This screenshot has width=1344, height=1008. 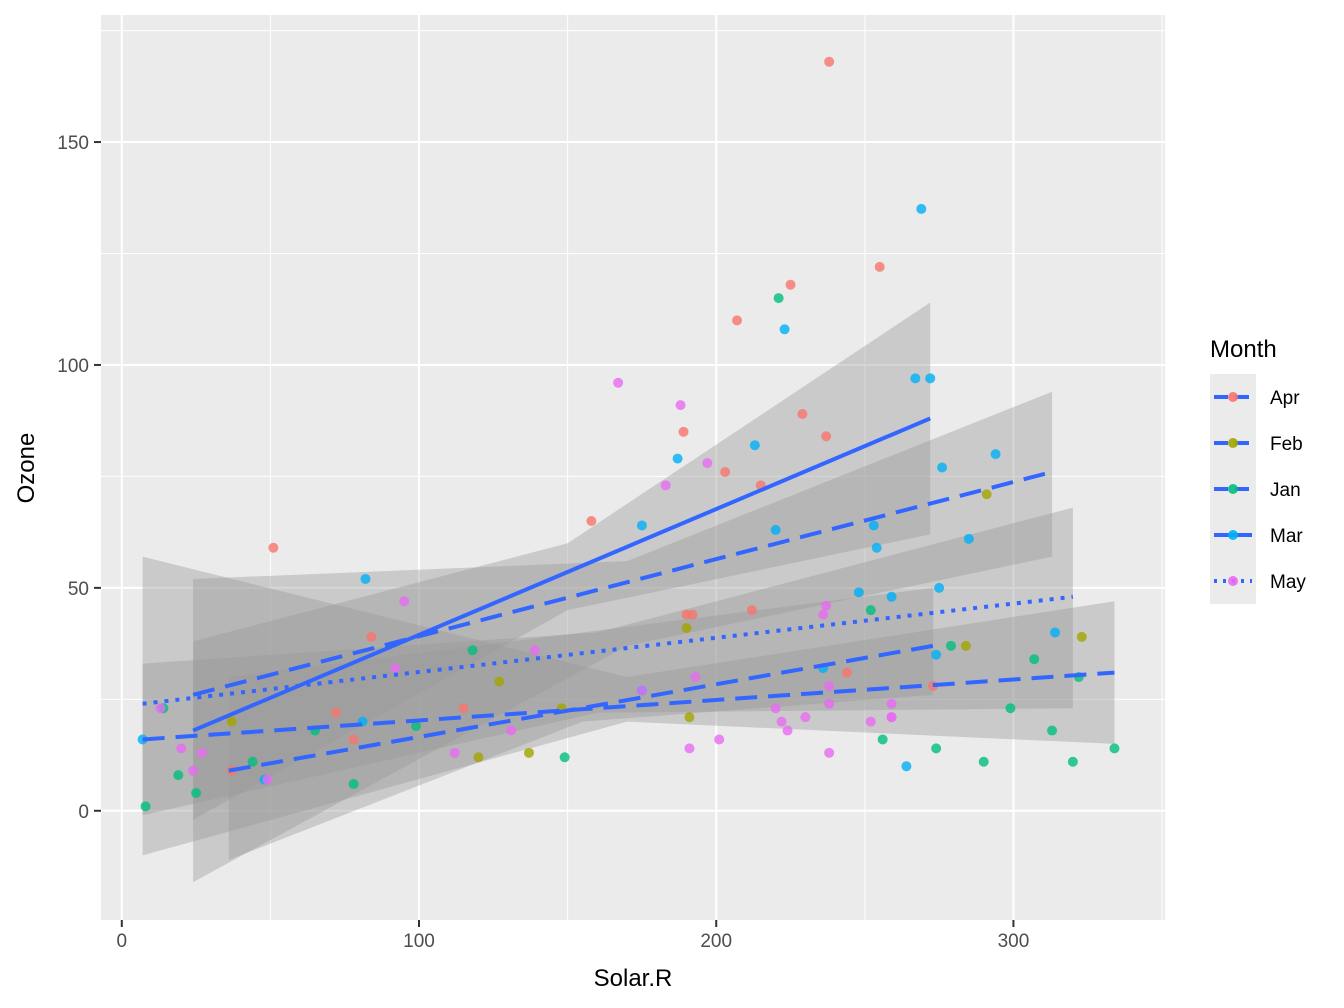 I want to click on x-tick-label: 300, so click(x=1014, y=941).